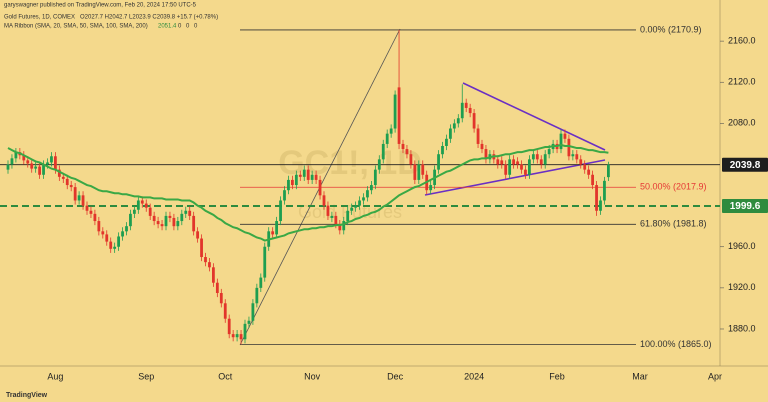  Describe the element at coordinates (742, 82) in the screenshot. I see `y-tick-label: 2120.0` at that location.